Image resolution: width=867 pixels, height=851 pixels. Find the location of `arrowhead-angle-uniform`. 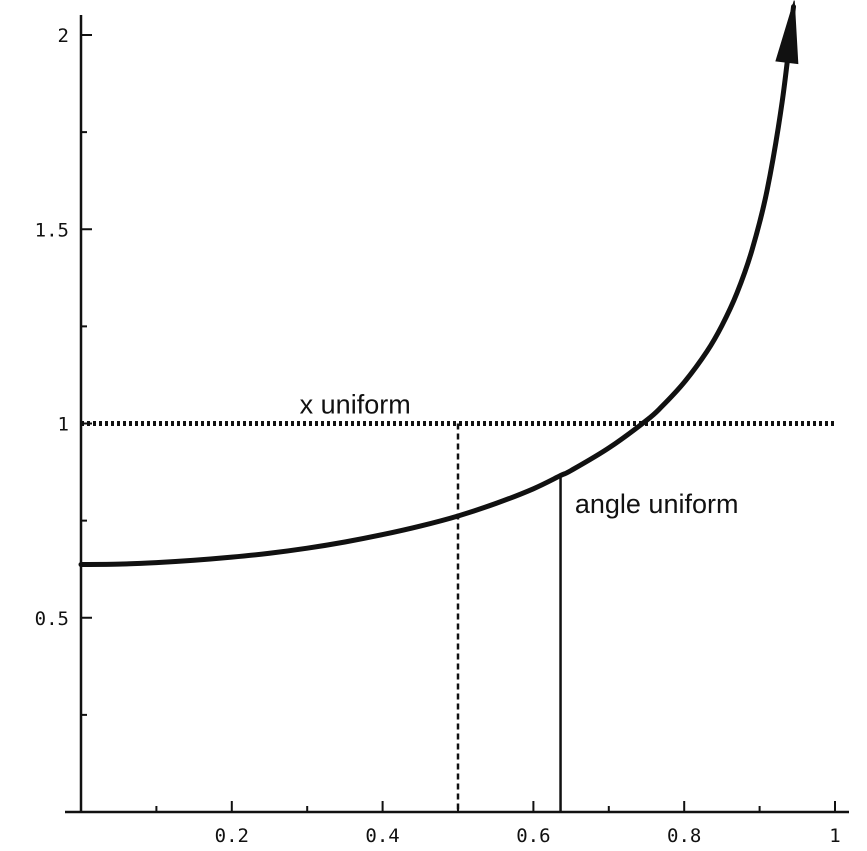

arrowhead-angle-uniform is located at coordinates (787, 32).